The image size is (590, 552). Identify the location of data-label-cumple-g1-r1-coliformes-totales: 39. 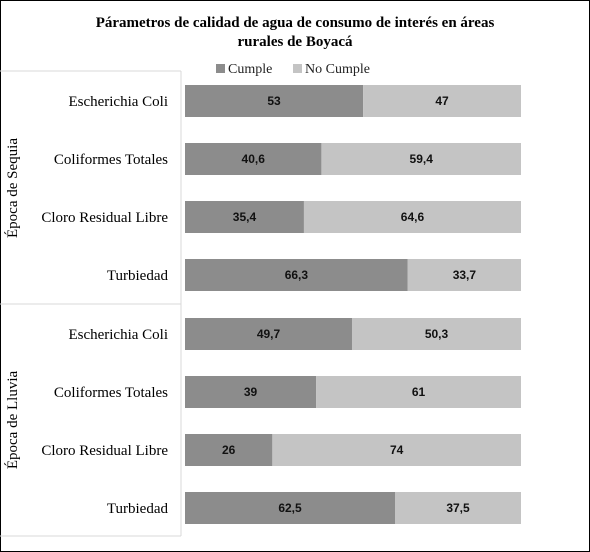
(251, 392).